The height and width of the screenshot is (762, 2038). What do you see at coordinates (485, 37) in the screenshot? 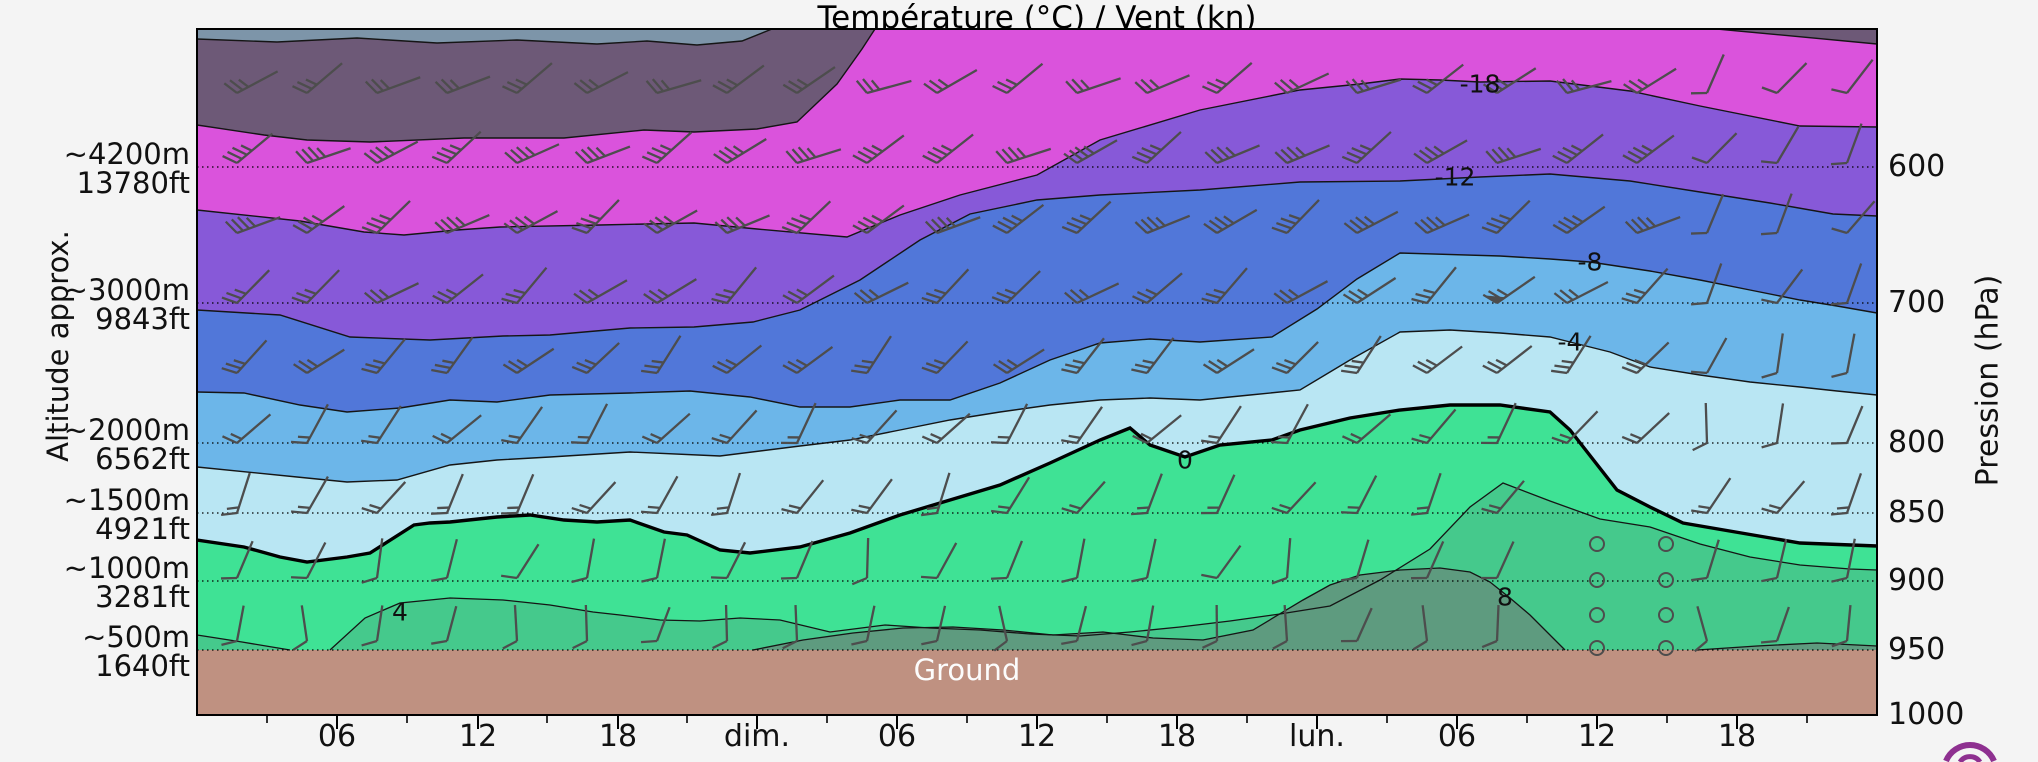
I see `contour-line-steel` at bounding box center [485, 37].